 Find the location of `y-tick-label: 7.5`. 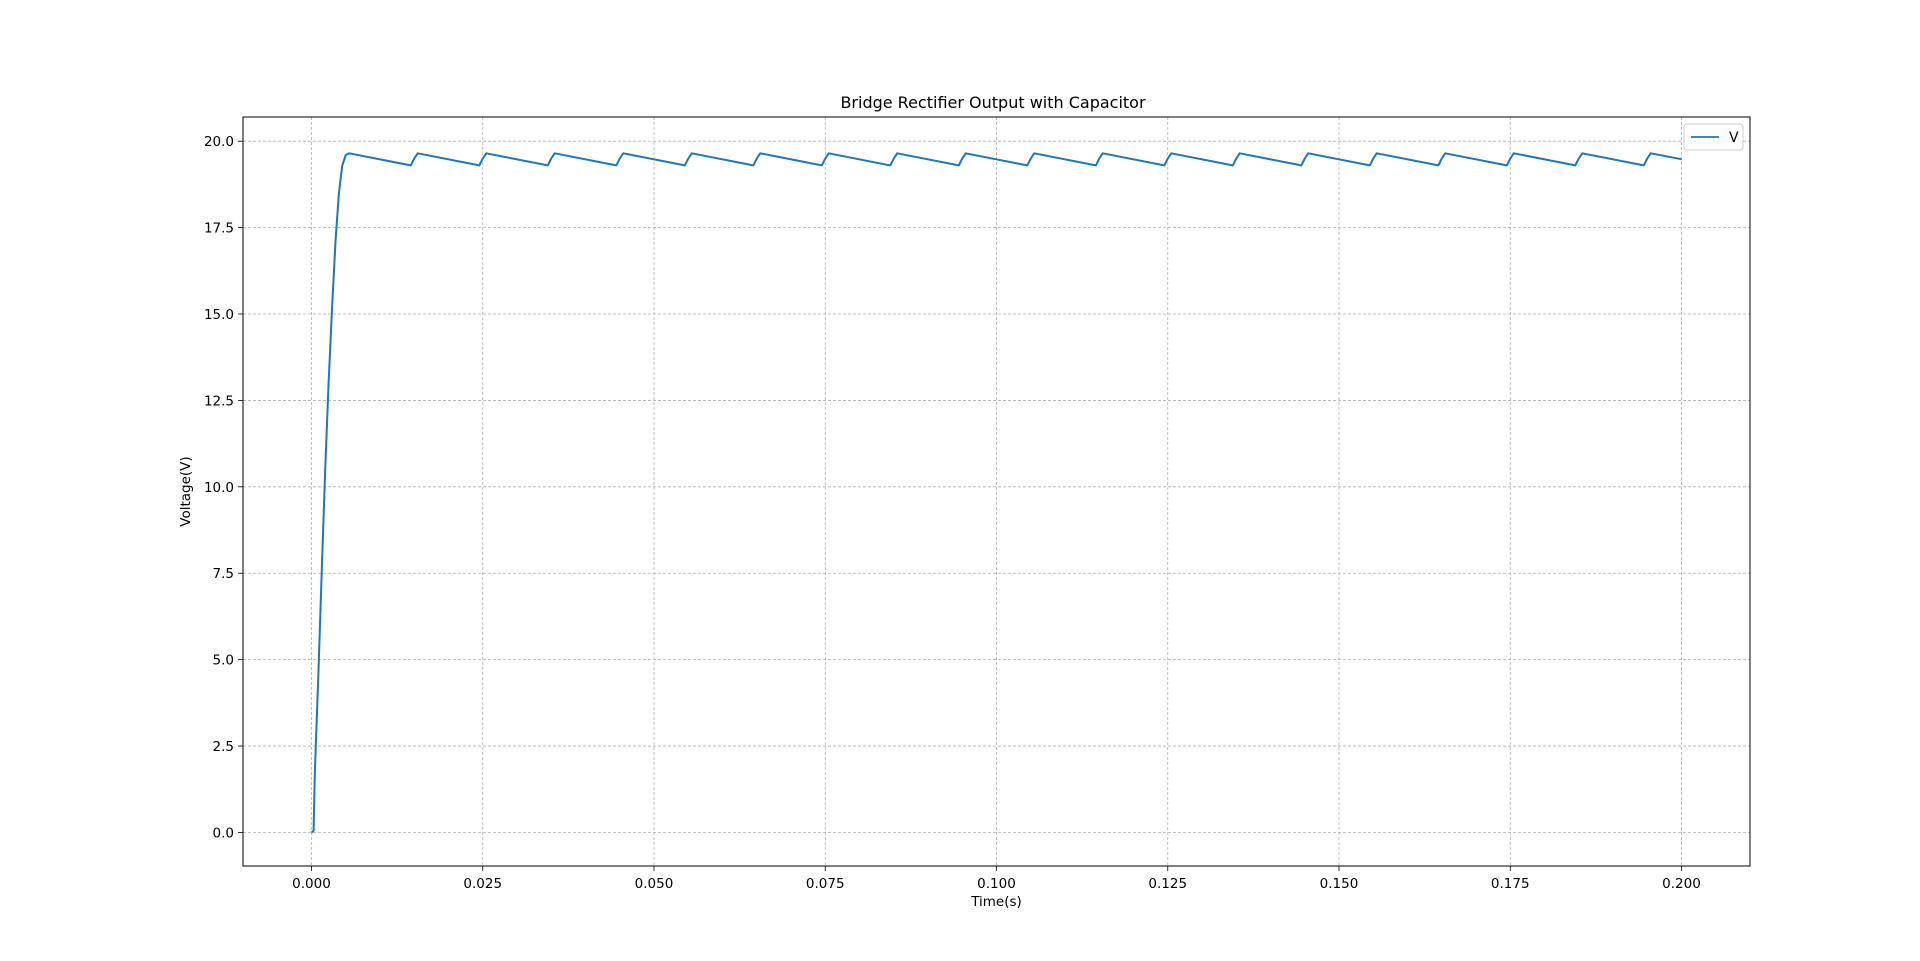

y-tick-label: 7.5 is located at coordinates (223, 574).